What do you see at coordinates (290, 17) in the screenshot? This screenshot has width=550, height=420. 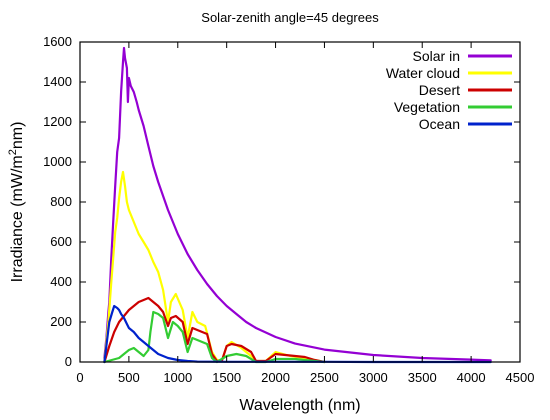 I see `chart-title: Solar-zenith angle=45 degrees` at bounding box center [290, 17].